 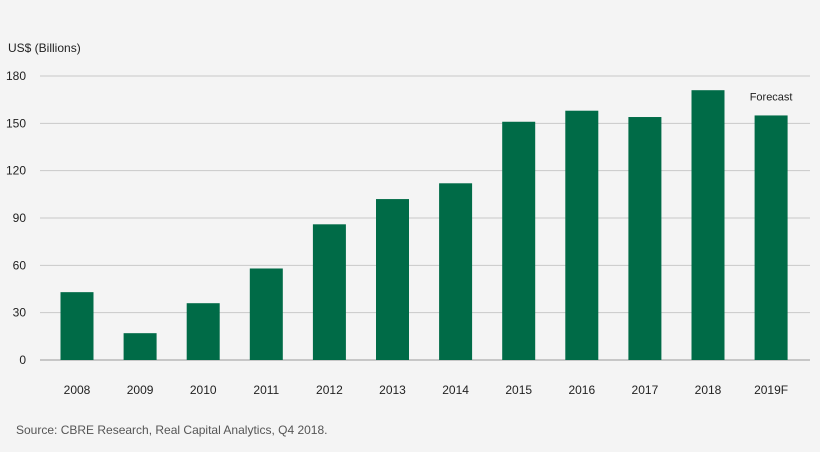 What do you see at coordinates (771, 390) in the screenshot?
I see `x-tick-label: 2019F` at bounding box center [771, 390].